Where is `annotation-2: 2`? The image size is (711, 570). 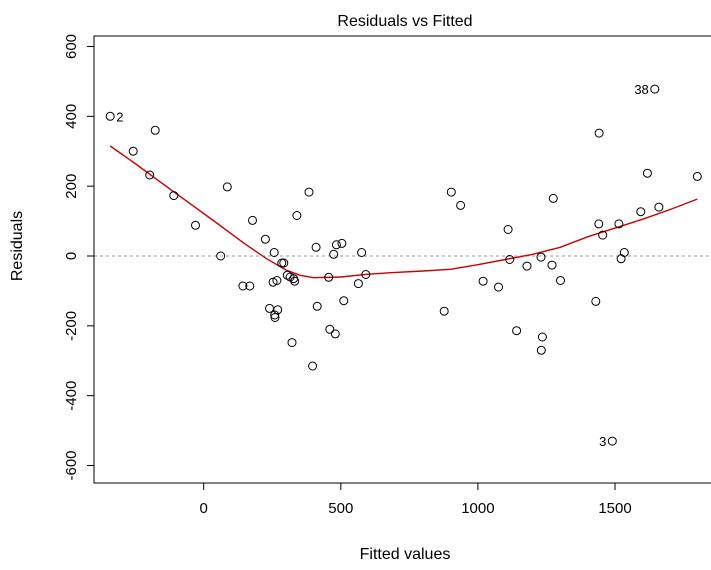 annotation-2: 2 is located at coordinates (119, 116).